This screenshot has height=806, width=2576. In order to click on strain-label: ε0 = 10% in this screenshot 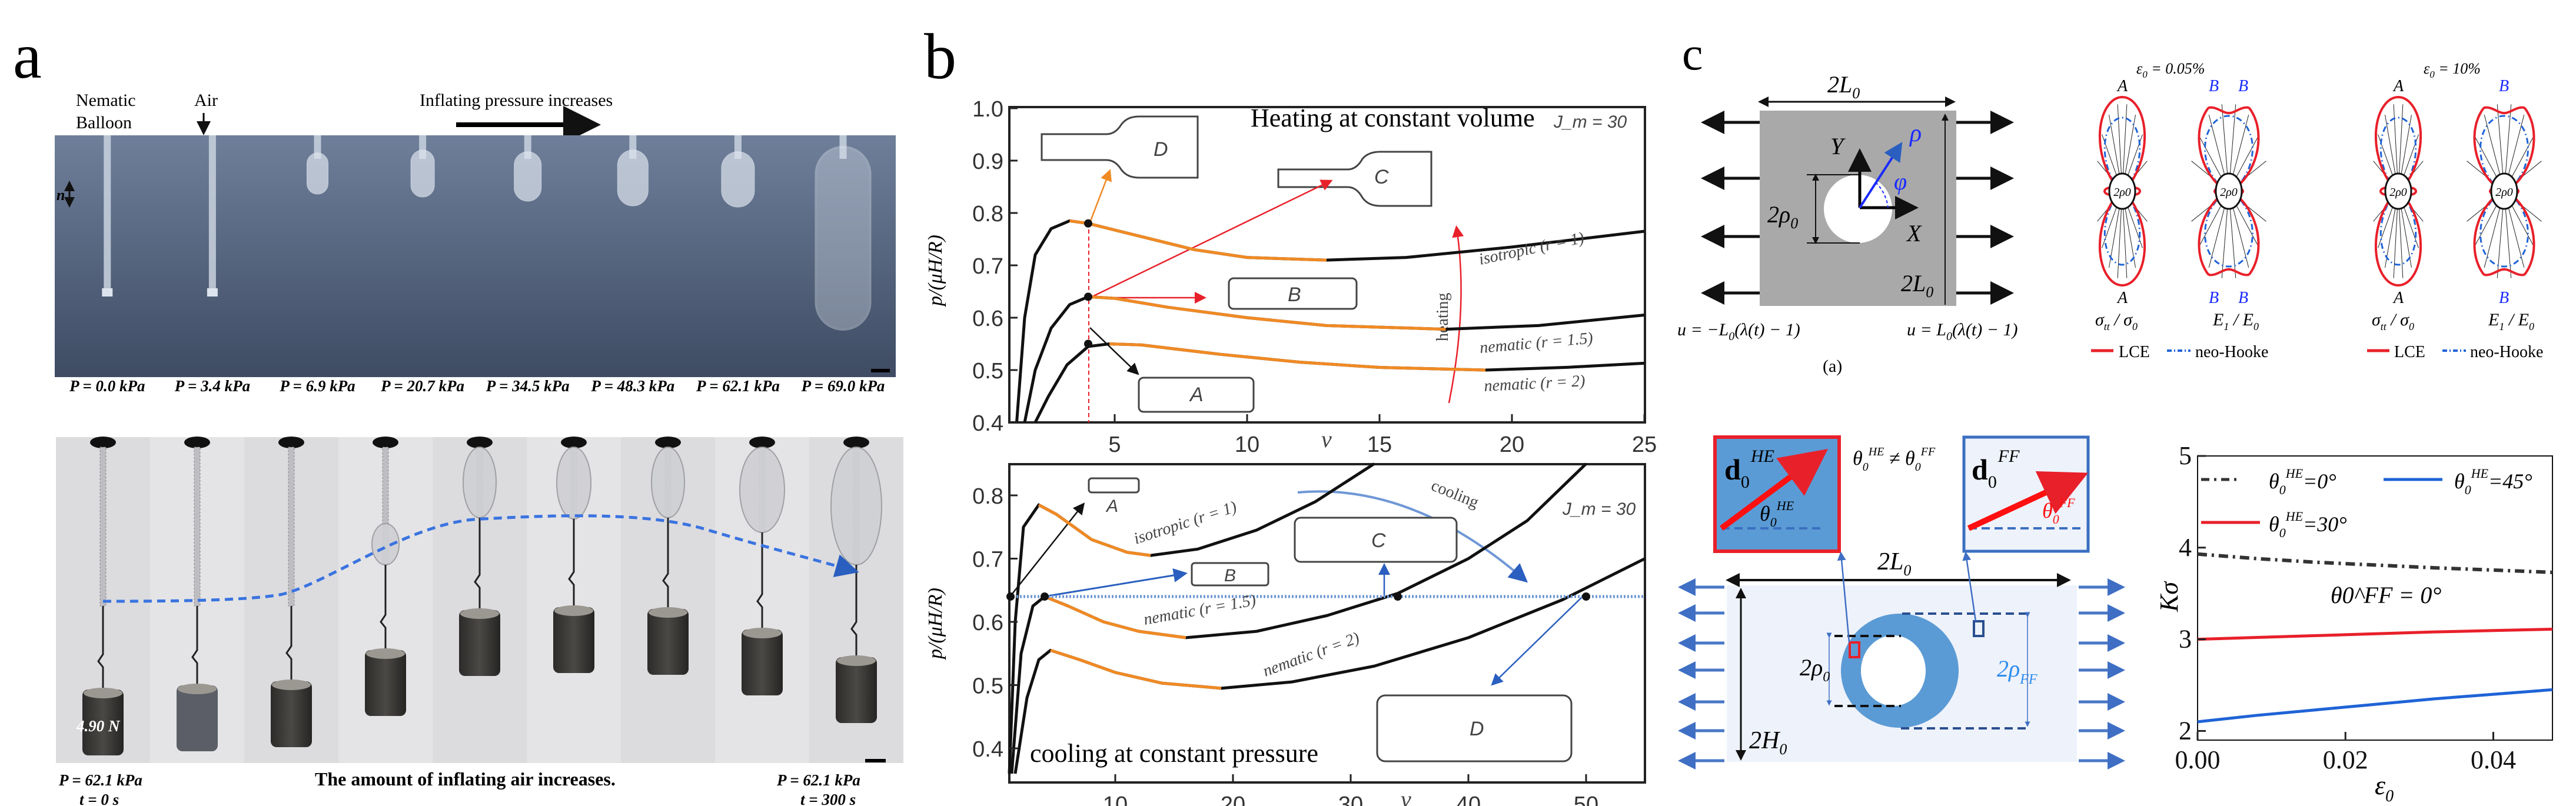, I will do `click(2452, 70)`.